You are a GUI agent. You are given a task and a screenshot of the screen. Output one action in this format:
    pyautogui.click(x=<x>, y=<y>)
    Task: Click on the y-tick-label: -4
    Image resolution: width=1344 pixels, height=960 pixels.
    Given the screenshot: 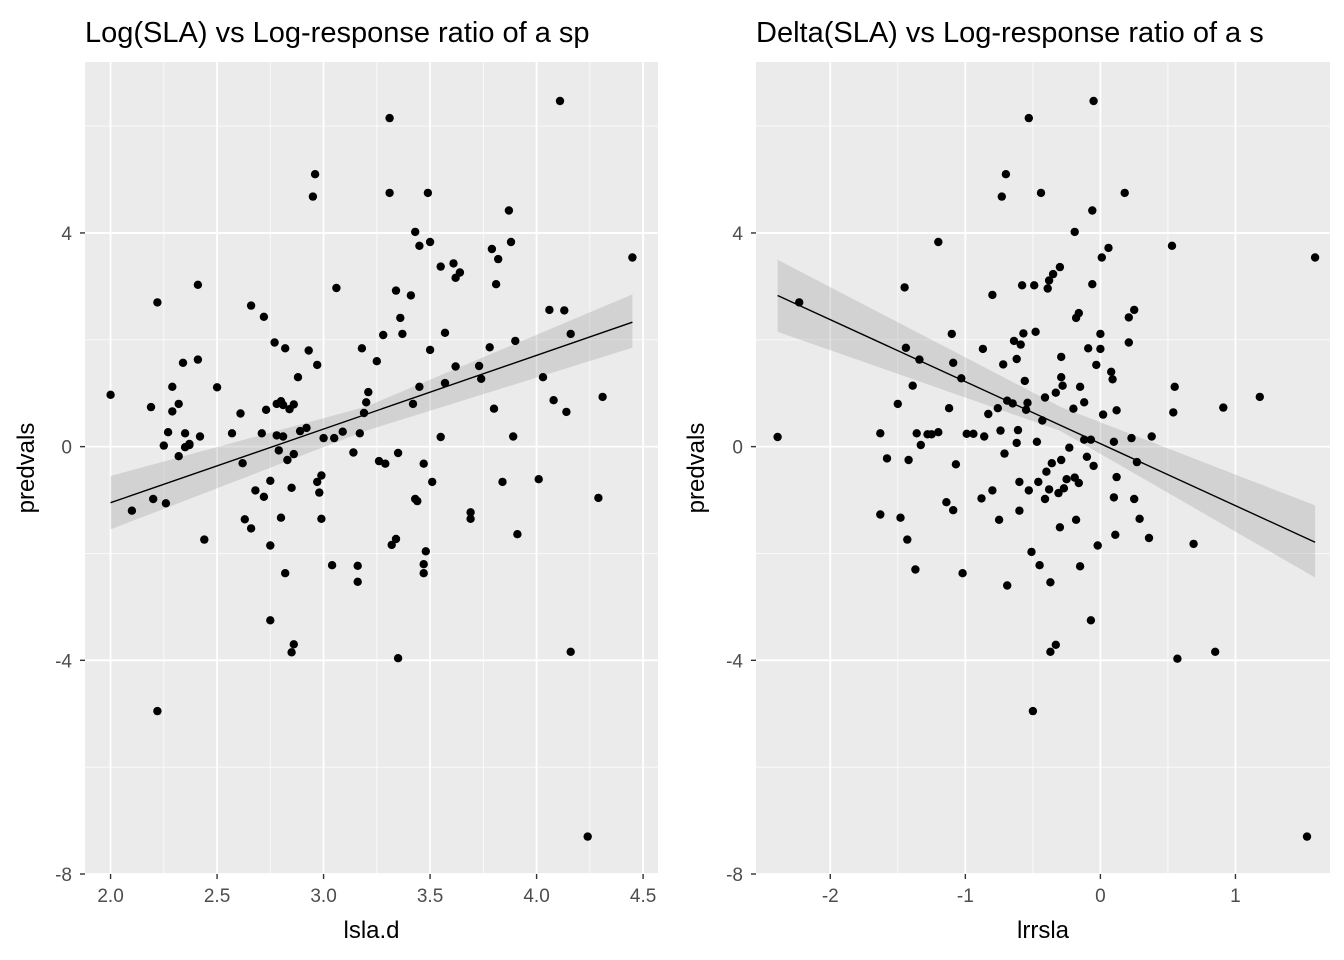 What is the action you would take?
    pyautogui.click(x=734, y=661)
    